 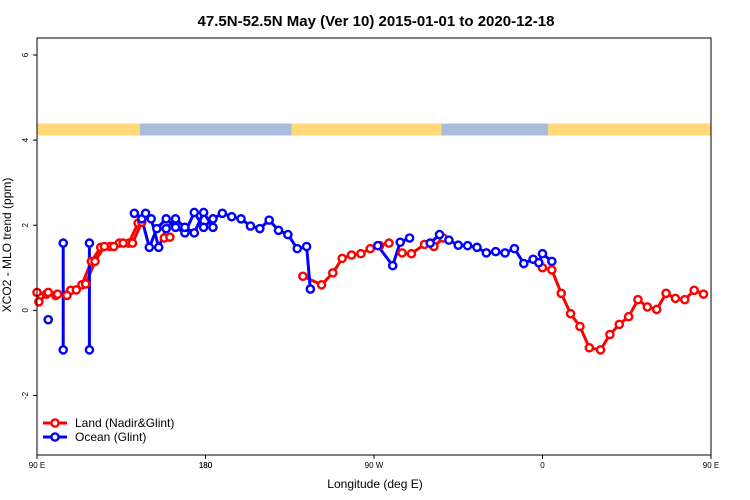 I want to click on y-axis: -2 0 2 4 6, so click(x=29, y=225).